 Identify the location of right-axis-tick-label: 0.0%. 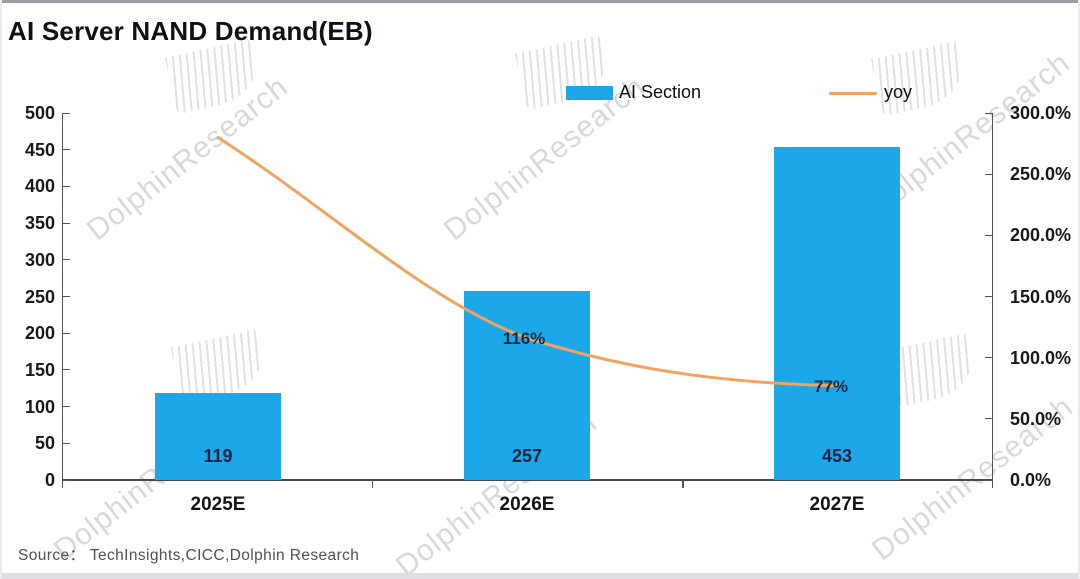
(1031, 480).